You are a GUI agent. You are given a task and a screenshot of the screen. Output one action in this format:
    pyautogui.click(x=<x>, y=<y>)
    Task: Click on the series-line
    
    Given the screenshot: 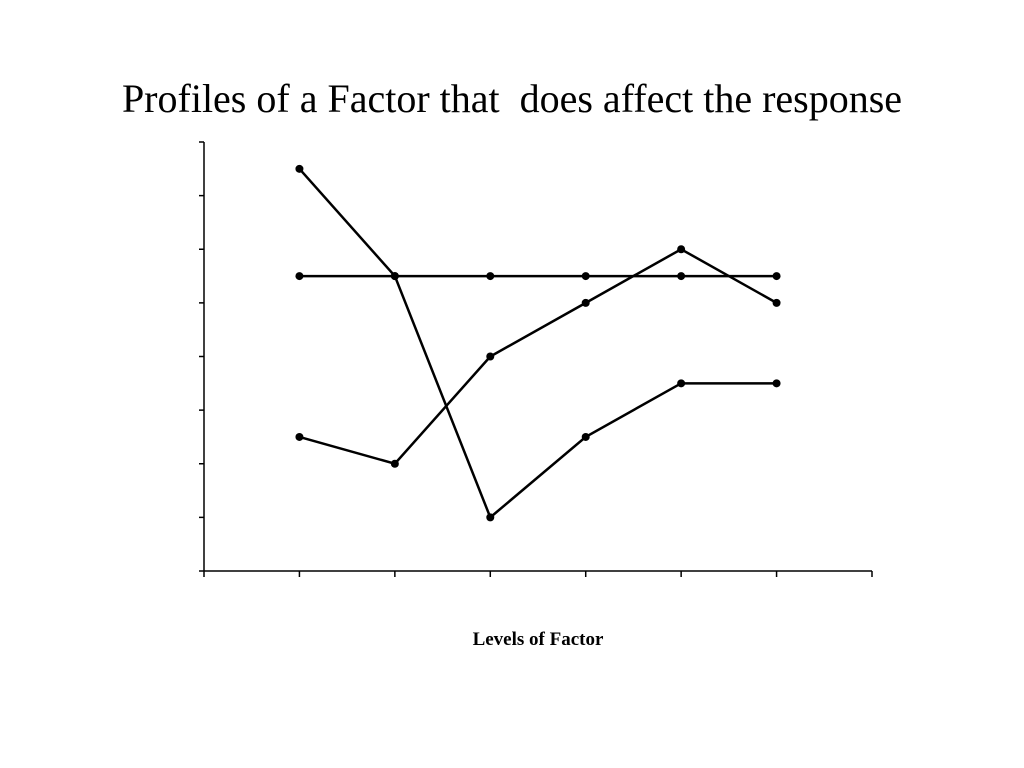 What is the action you would take?
    pyautogui.click(x=538, y=356)
    